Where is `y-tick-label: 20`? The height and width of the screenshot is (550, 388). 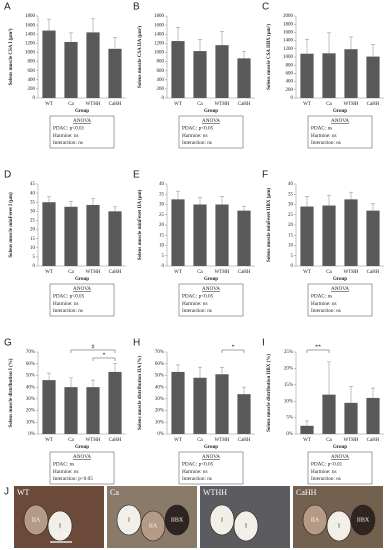 y-tick-label: 20 is located at coordinates (162, 225).